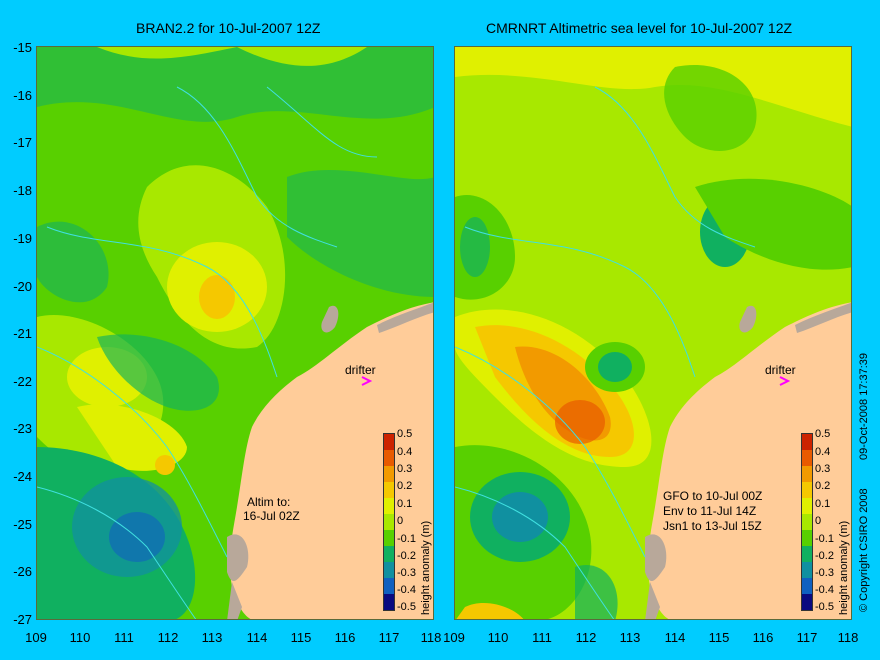 The image size is (880, 660). What do you see at coordinates (864, 550) in the screenshot?
I see `copyright: © Copyright CSIRO 2008` at bounding box center [864, 550].